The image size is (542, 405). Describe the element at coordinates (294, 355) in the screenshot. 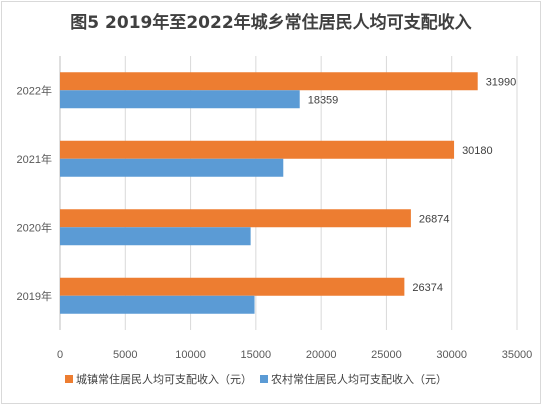

I see `x-axis-labels: 0 5000 10000 15000 20000 25000 30000 35000` at that location.